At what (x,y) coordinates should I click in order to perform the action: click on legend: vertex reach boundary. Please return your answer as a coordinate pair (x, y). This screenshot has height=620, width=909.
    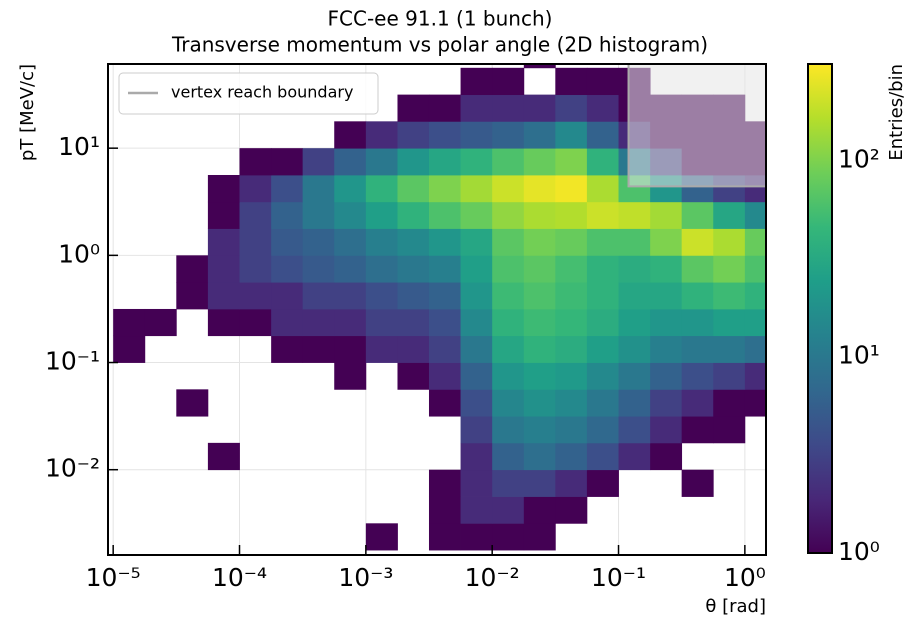
    Looking at the image, I should click on (248, 93).